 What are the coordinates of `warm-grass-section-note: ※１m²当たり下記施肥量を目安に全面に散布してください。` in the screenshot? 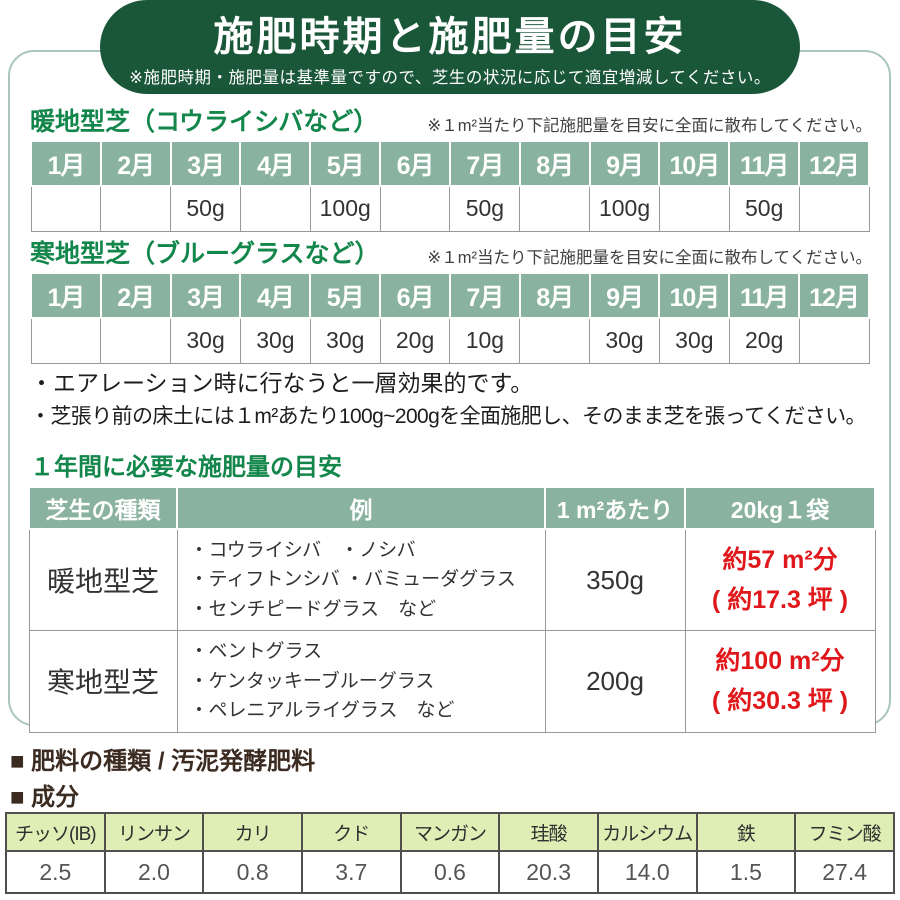 It's located at (649, 126).